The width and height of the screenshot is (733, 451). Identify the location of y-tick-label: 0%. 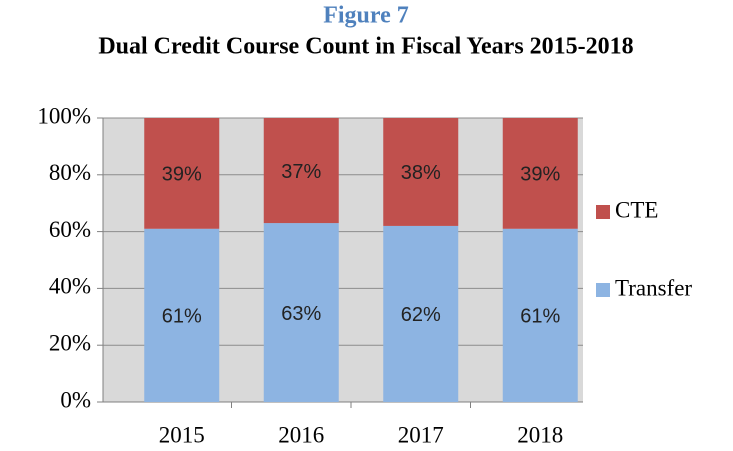
(75, 399).